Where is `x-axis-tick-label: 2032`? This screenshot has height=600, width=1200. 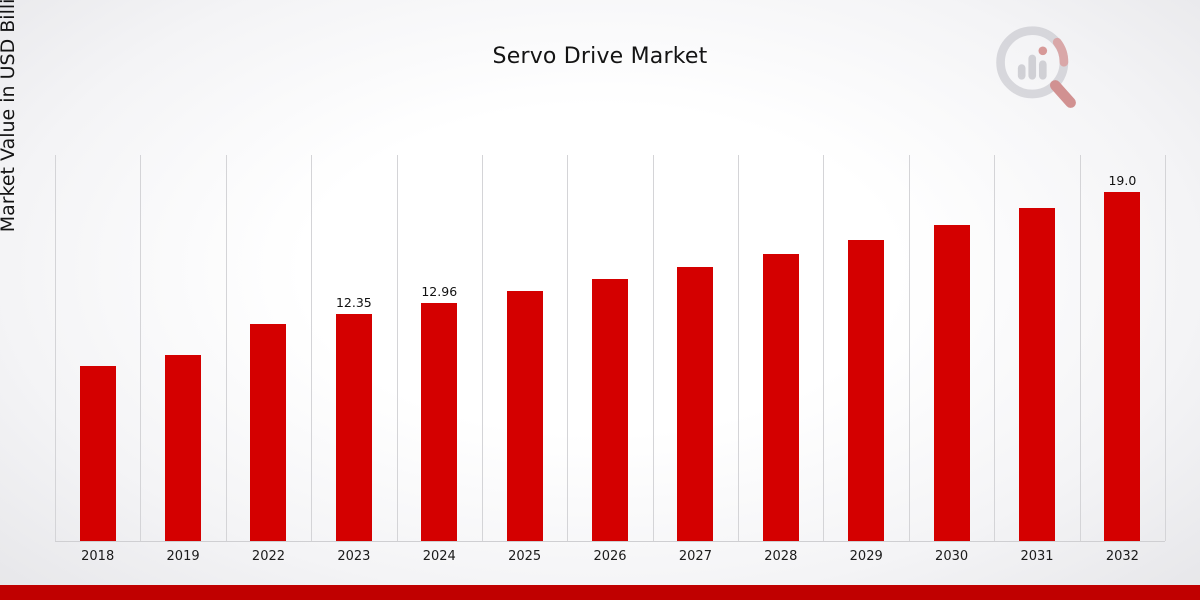 x-axis-tick-label: 2032 is located at coordinates (1122, 556).